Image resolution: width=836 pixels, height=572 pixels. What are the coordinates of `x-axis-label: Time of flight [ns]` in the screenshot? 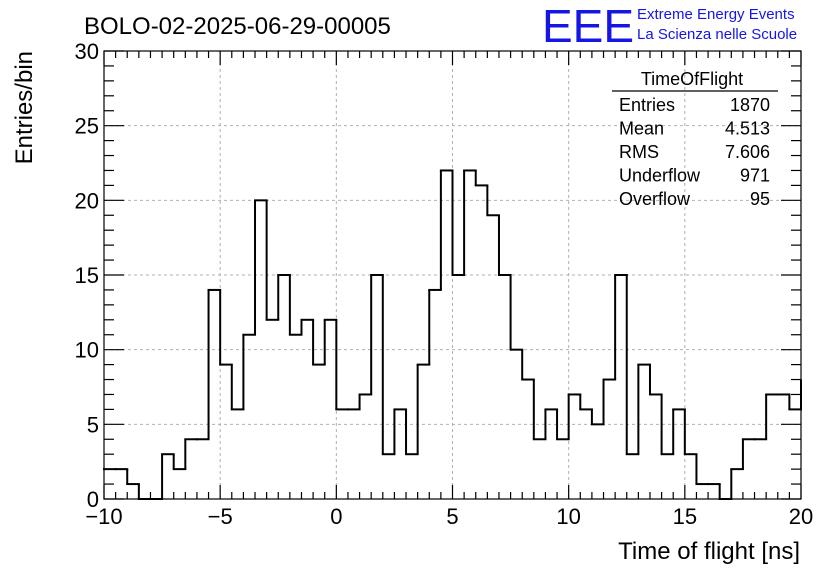 It's located at (709, 551).